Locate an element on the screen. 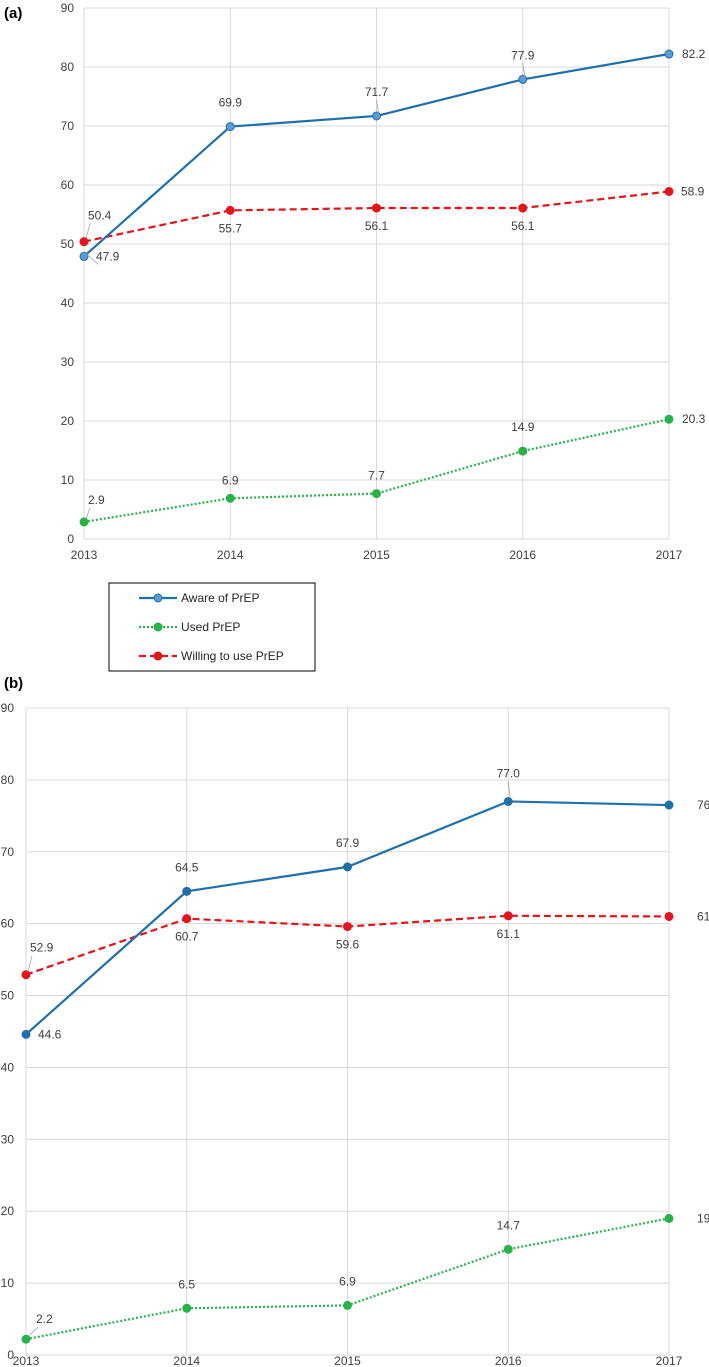 Image resolution: width=709 pixels, height=1367 pixels. data-label-willing-to-use-prep: 56.1 is located at coordinates (523, 226).